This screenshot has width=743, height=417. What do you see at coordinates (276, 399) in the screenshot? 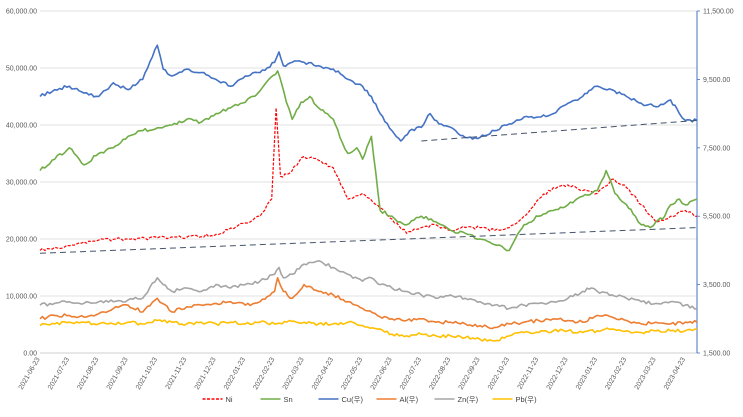
I see `legend-item: Sn` at bounding box center [276, 399].